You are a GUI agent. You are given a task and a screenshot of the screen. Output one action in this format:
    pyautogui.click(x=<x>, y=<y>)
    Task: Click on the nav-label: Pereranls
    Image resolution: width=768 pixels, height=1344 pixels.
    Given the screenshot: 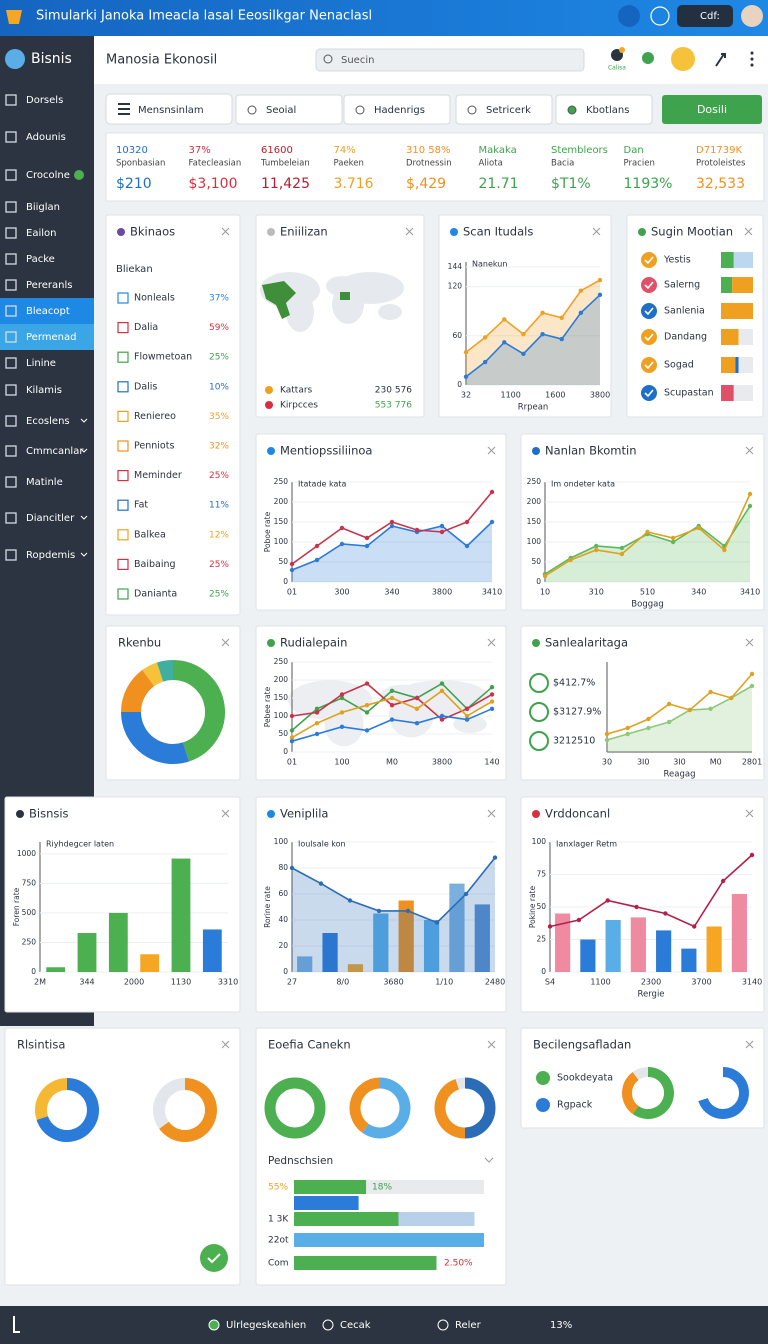 What is the action you would take?
    pyautogui.click(x=49, y=285)
    